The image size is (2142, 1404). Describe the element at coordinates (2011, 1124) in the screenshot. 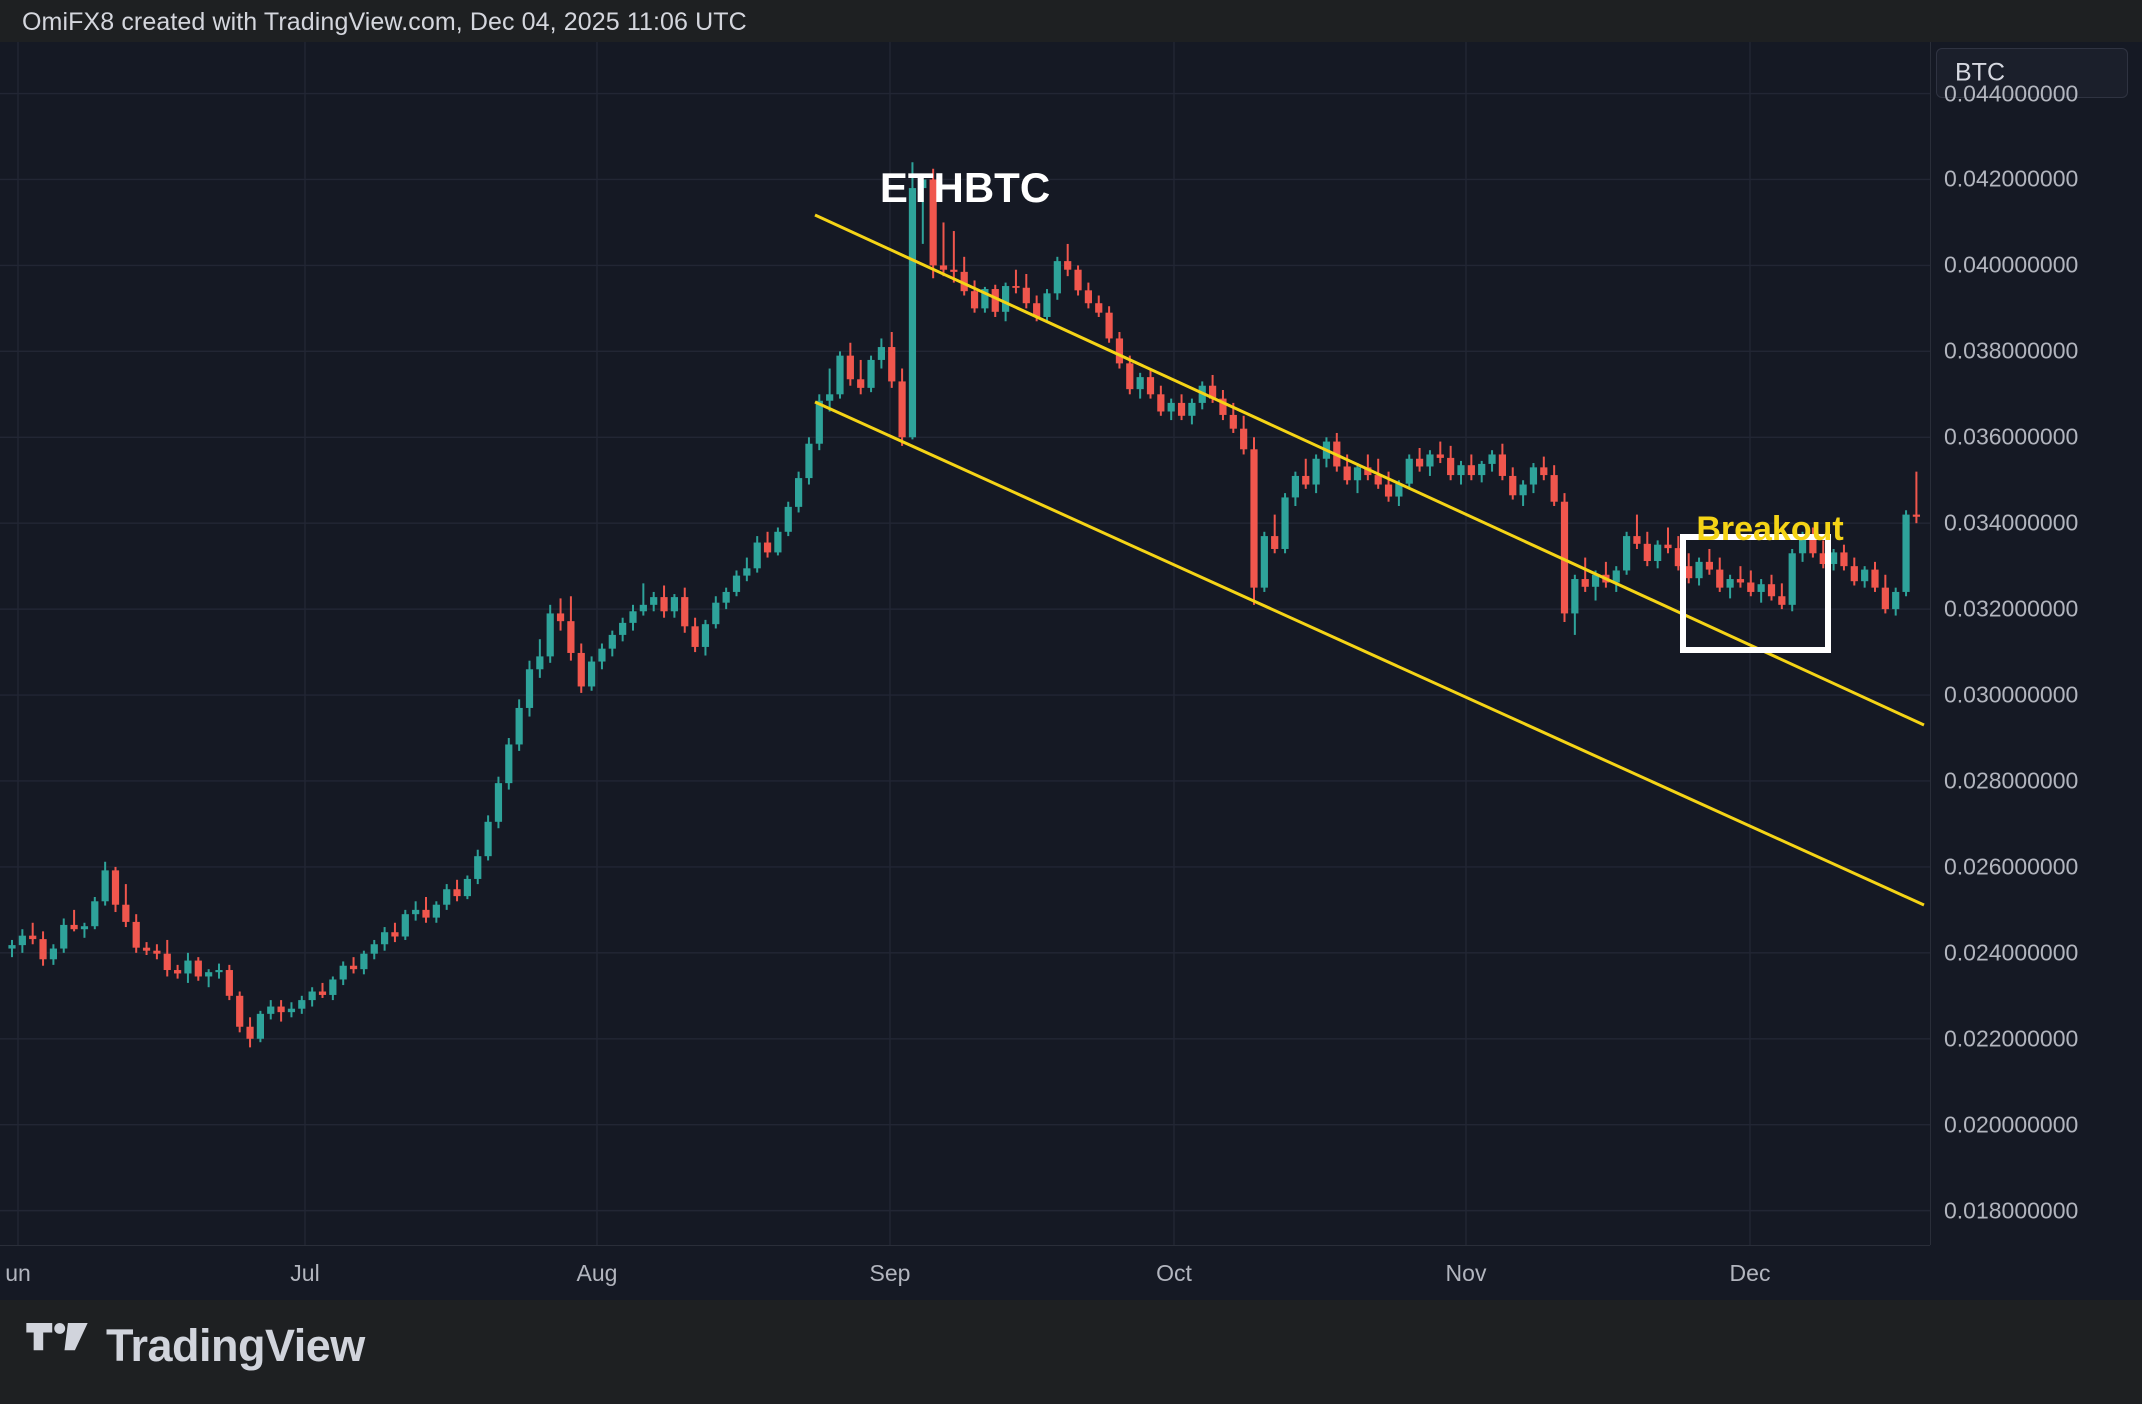

I see `price-axis-label: 0.020000000` at that location.